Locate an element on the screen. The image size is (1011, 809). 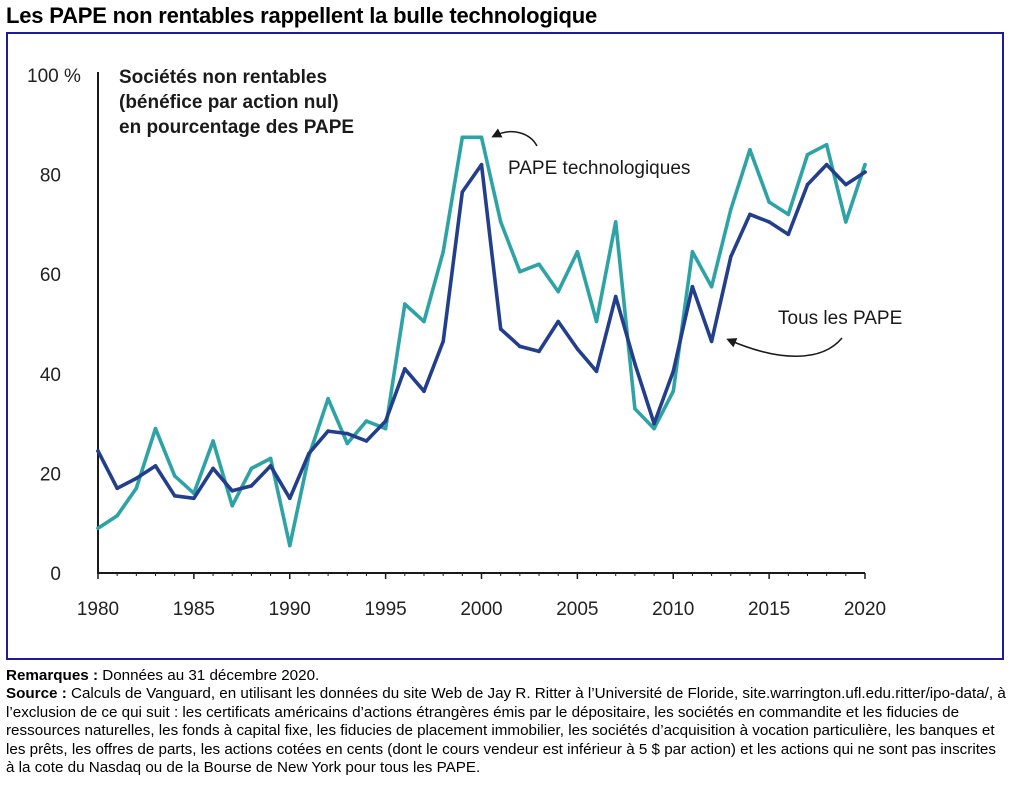
point-all-2006 is located at coordinates (596, 371).